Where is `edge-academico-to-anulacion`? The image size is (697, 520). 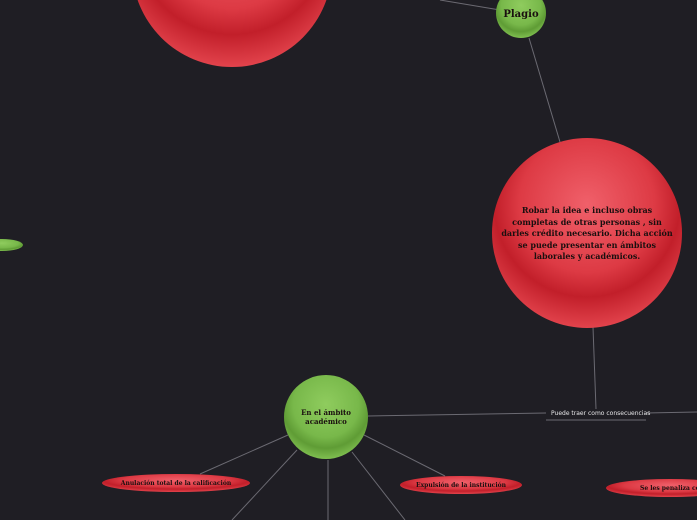 edge-academico-to-anulacion is located at coordinates (244, 454).